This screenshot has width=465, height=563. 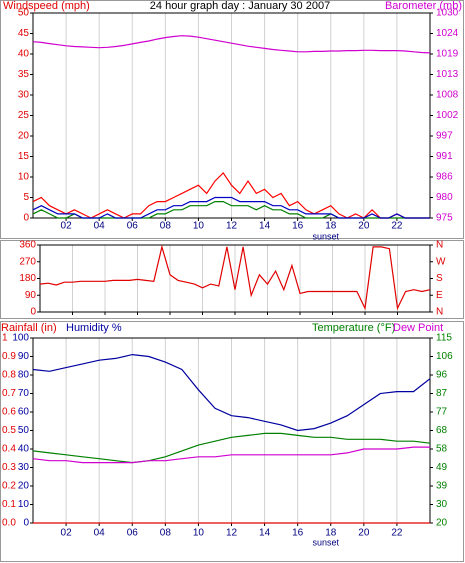 I want to click on axis-title: Dew Point, so click(x=418, y=328).